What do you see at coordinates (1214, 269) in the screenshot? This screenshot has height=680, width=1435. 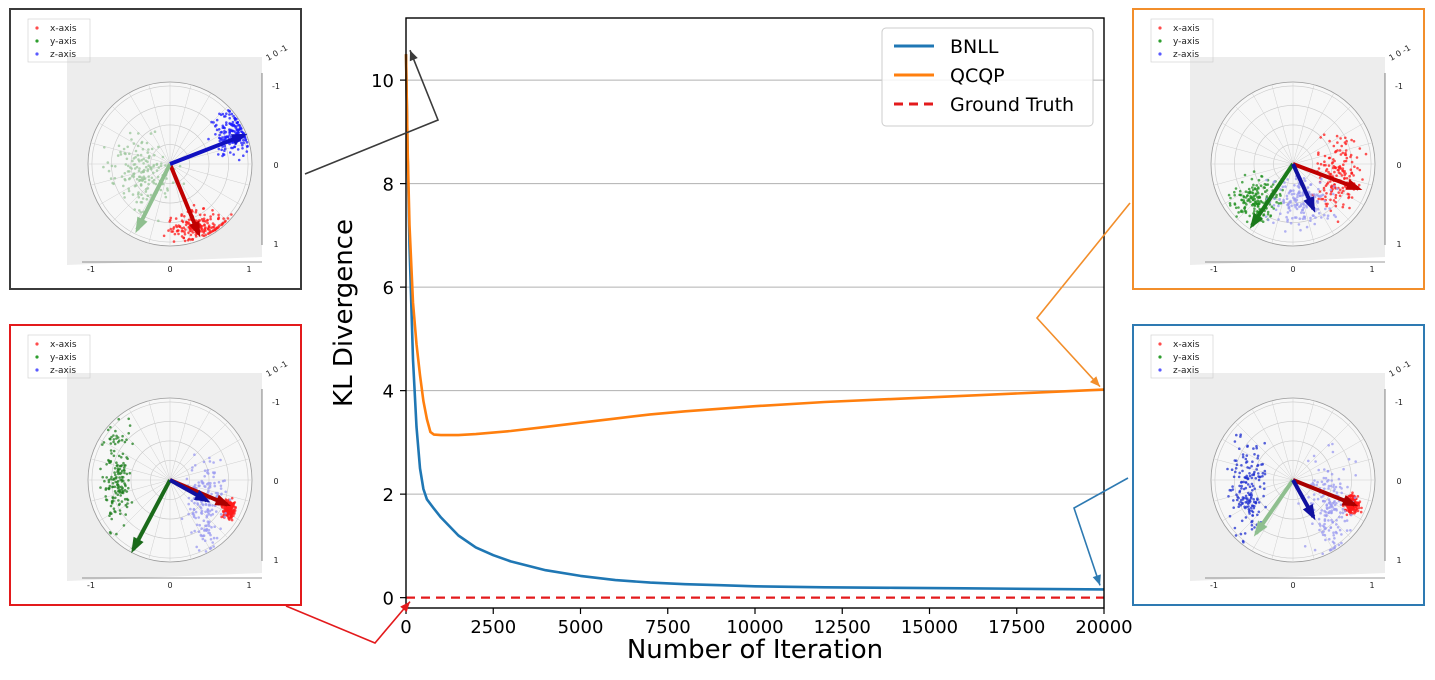 I see `inset-tick-h: -1` at bounding box center [1214, 269].